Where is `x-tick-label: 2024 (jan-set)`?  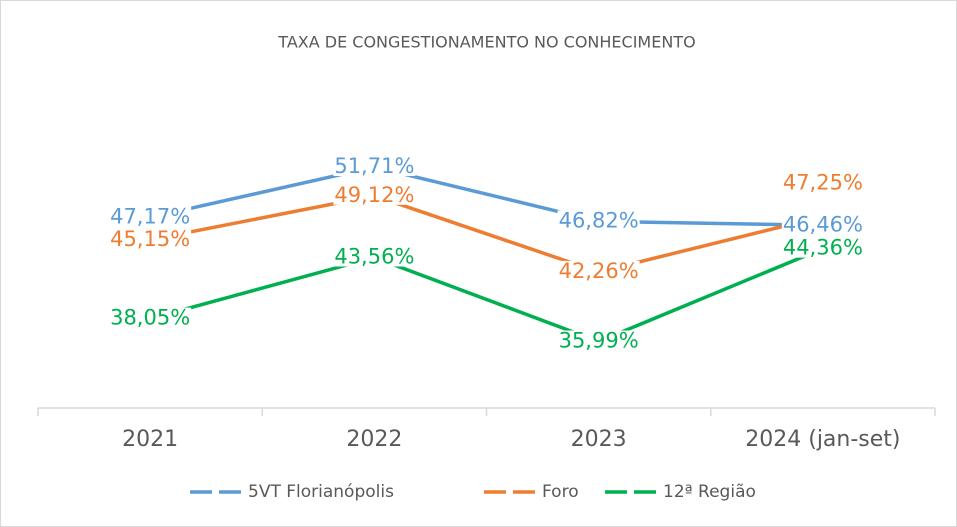
x-tick-label: 2024 (jan-set) is located at coordinates (822, 439).